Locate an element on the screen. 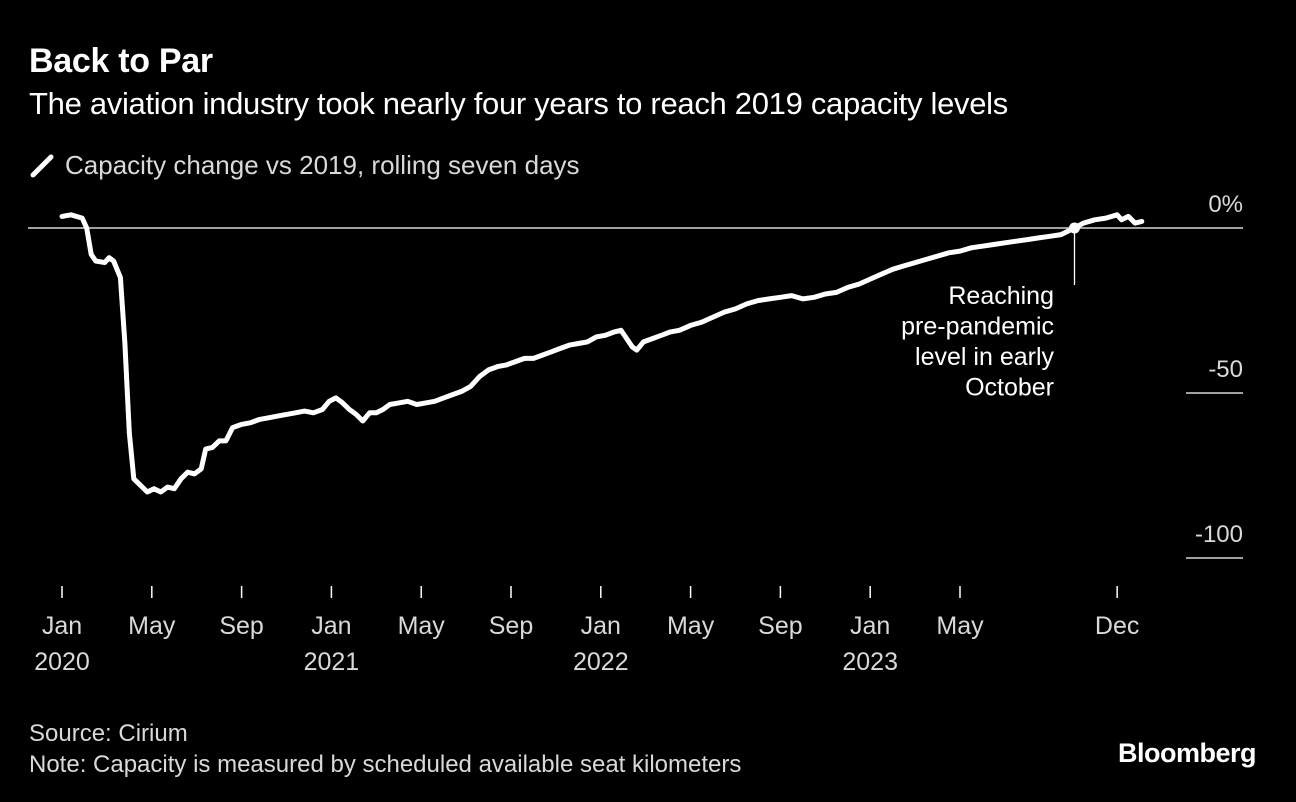  annotation-text: pre-pandemic is located at coordinates (977, 327).